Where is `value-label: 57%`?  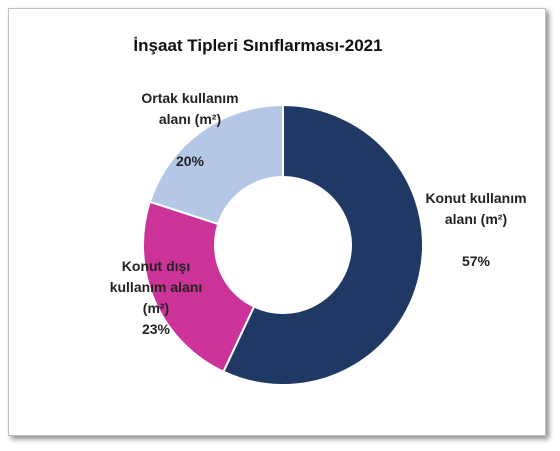
value-label: 57% is located at coordinates (476, 261).